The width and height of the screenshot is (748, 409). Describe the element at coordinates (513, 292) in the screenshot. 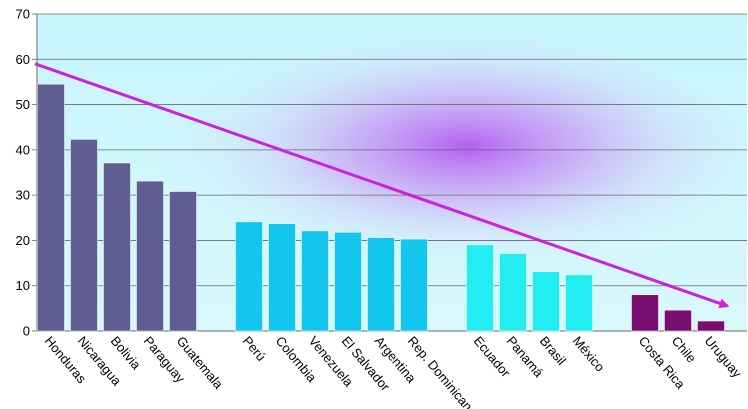

I see `bar-panam-` at that location.